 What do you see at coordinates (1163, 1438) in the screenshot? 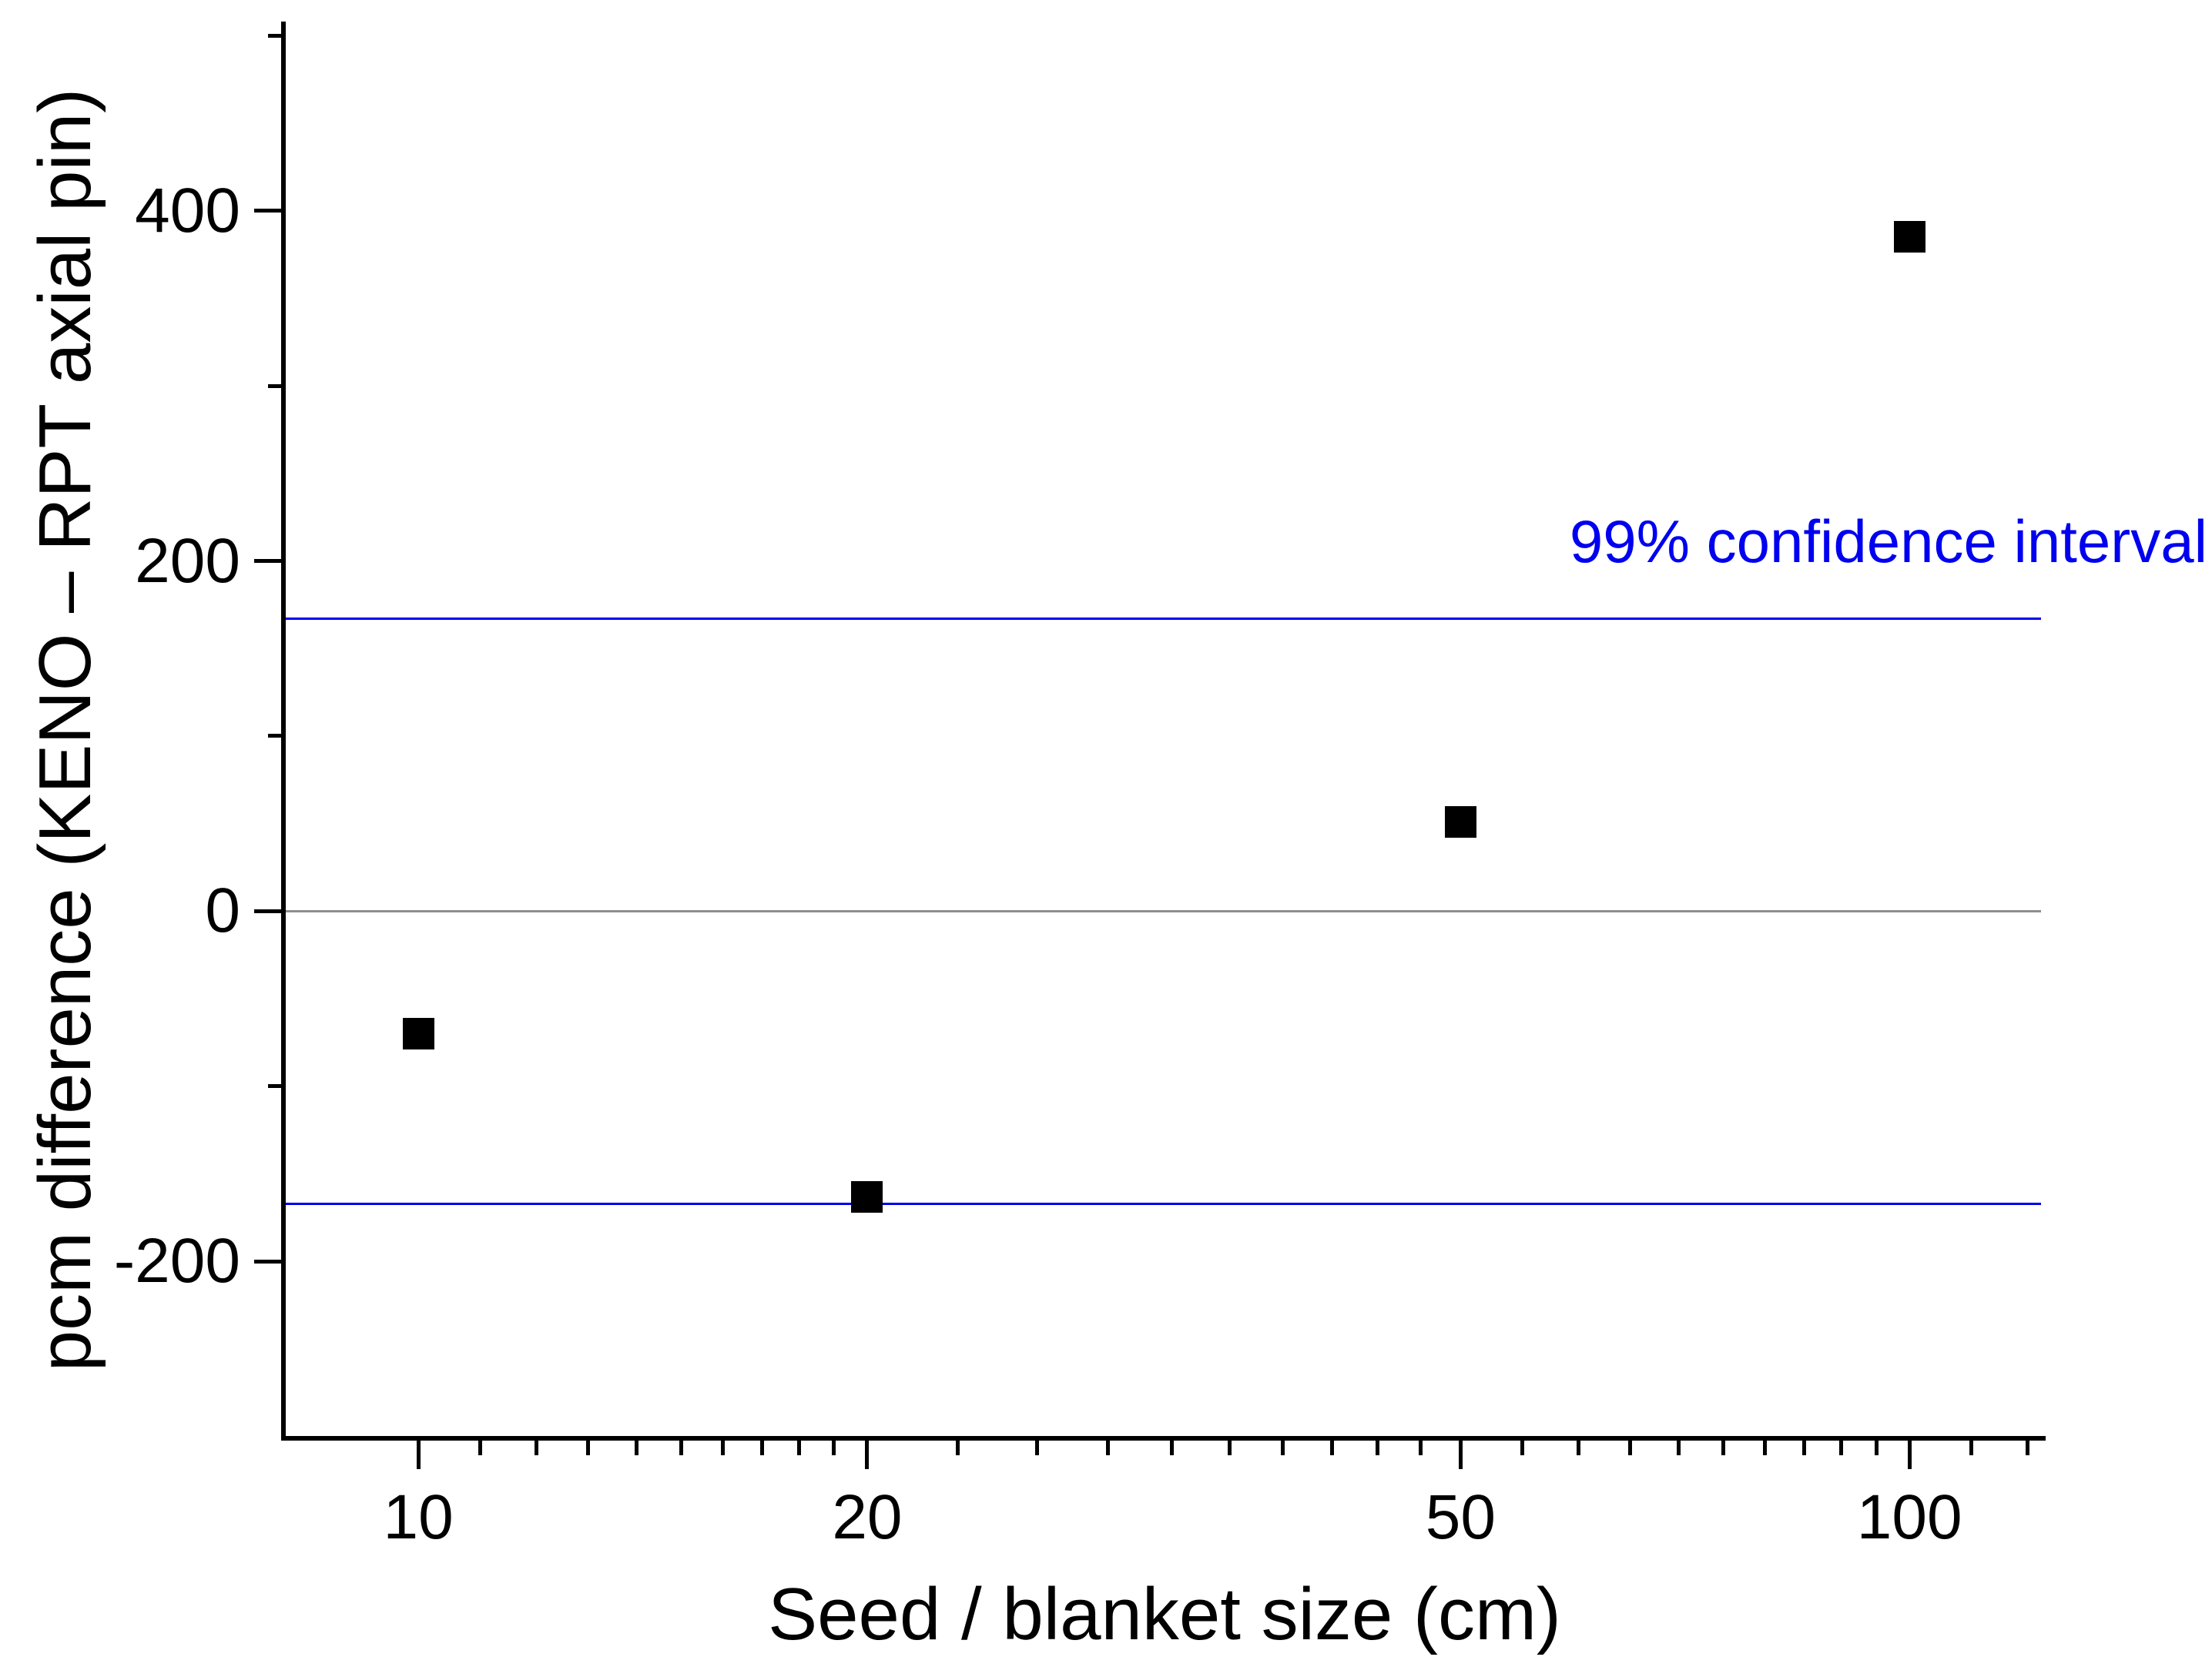
I see `x-axis-line` at bounding box center [1163, 1438].